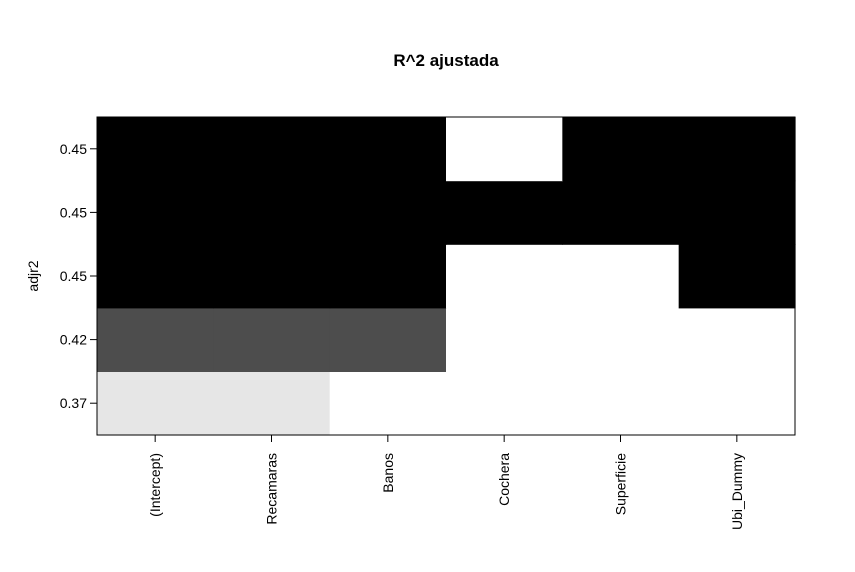  What do you see at coordinates (737, 491) in the screenshot?
I see `x-tick-label: Ubi_Dummy` at bounding box center [737, 491].